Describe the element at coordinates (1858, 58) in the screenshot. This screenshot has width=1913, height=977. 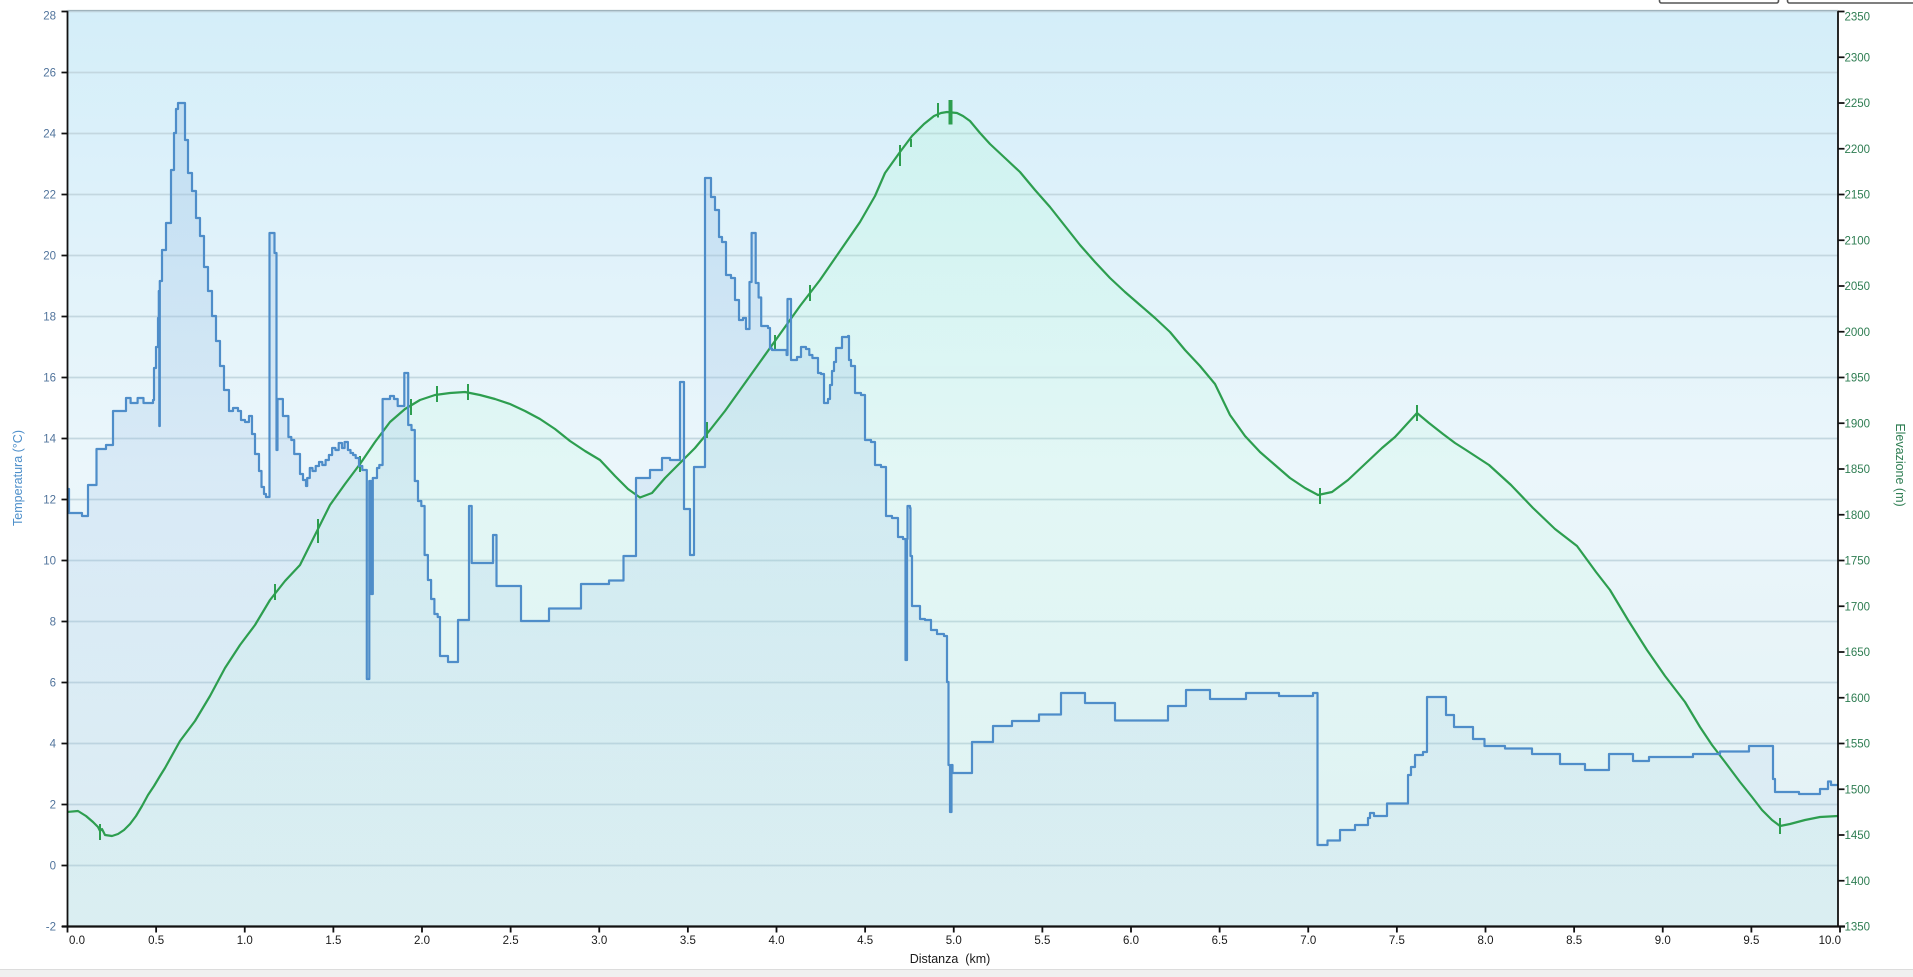
I see `svg-text: 2300` at that location.